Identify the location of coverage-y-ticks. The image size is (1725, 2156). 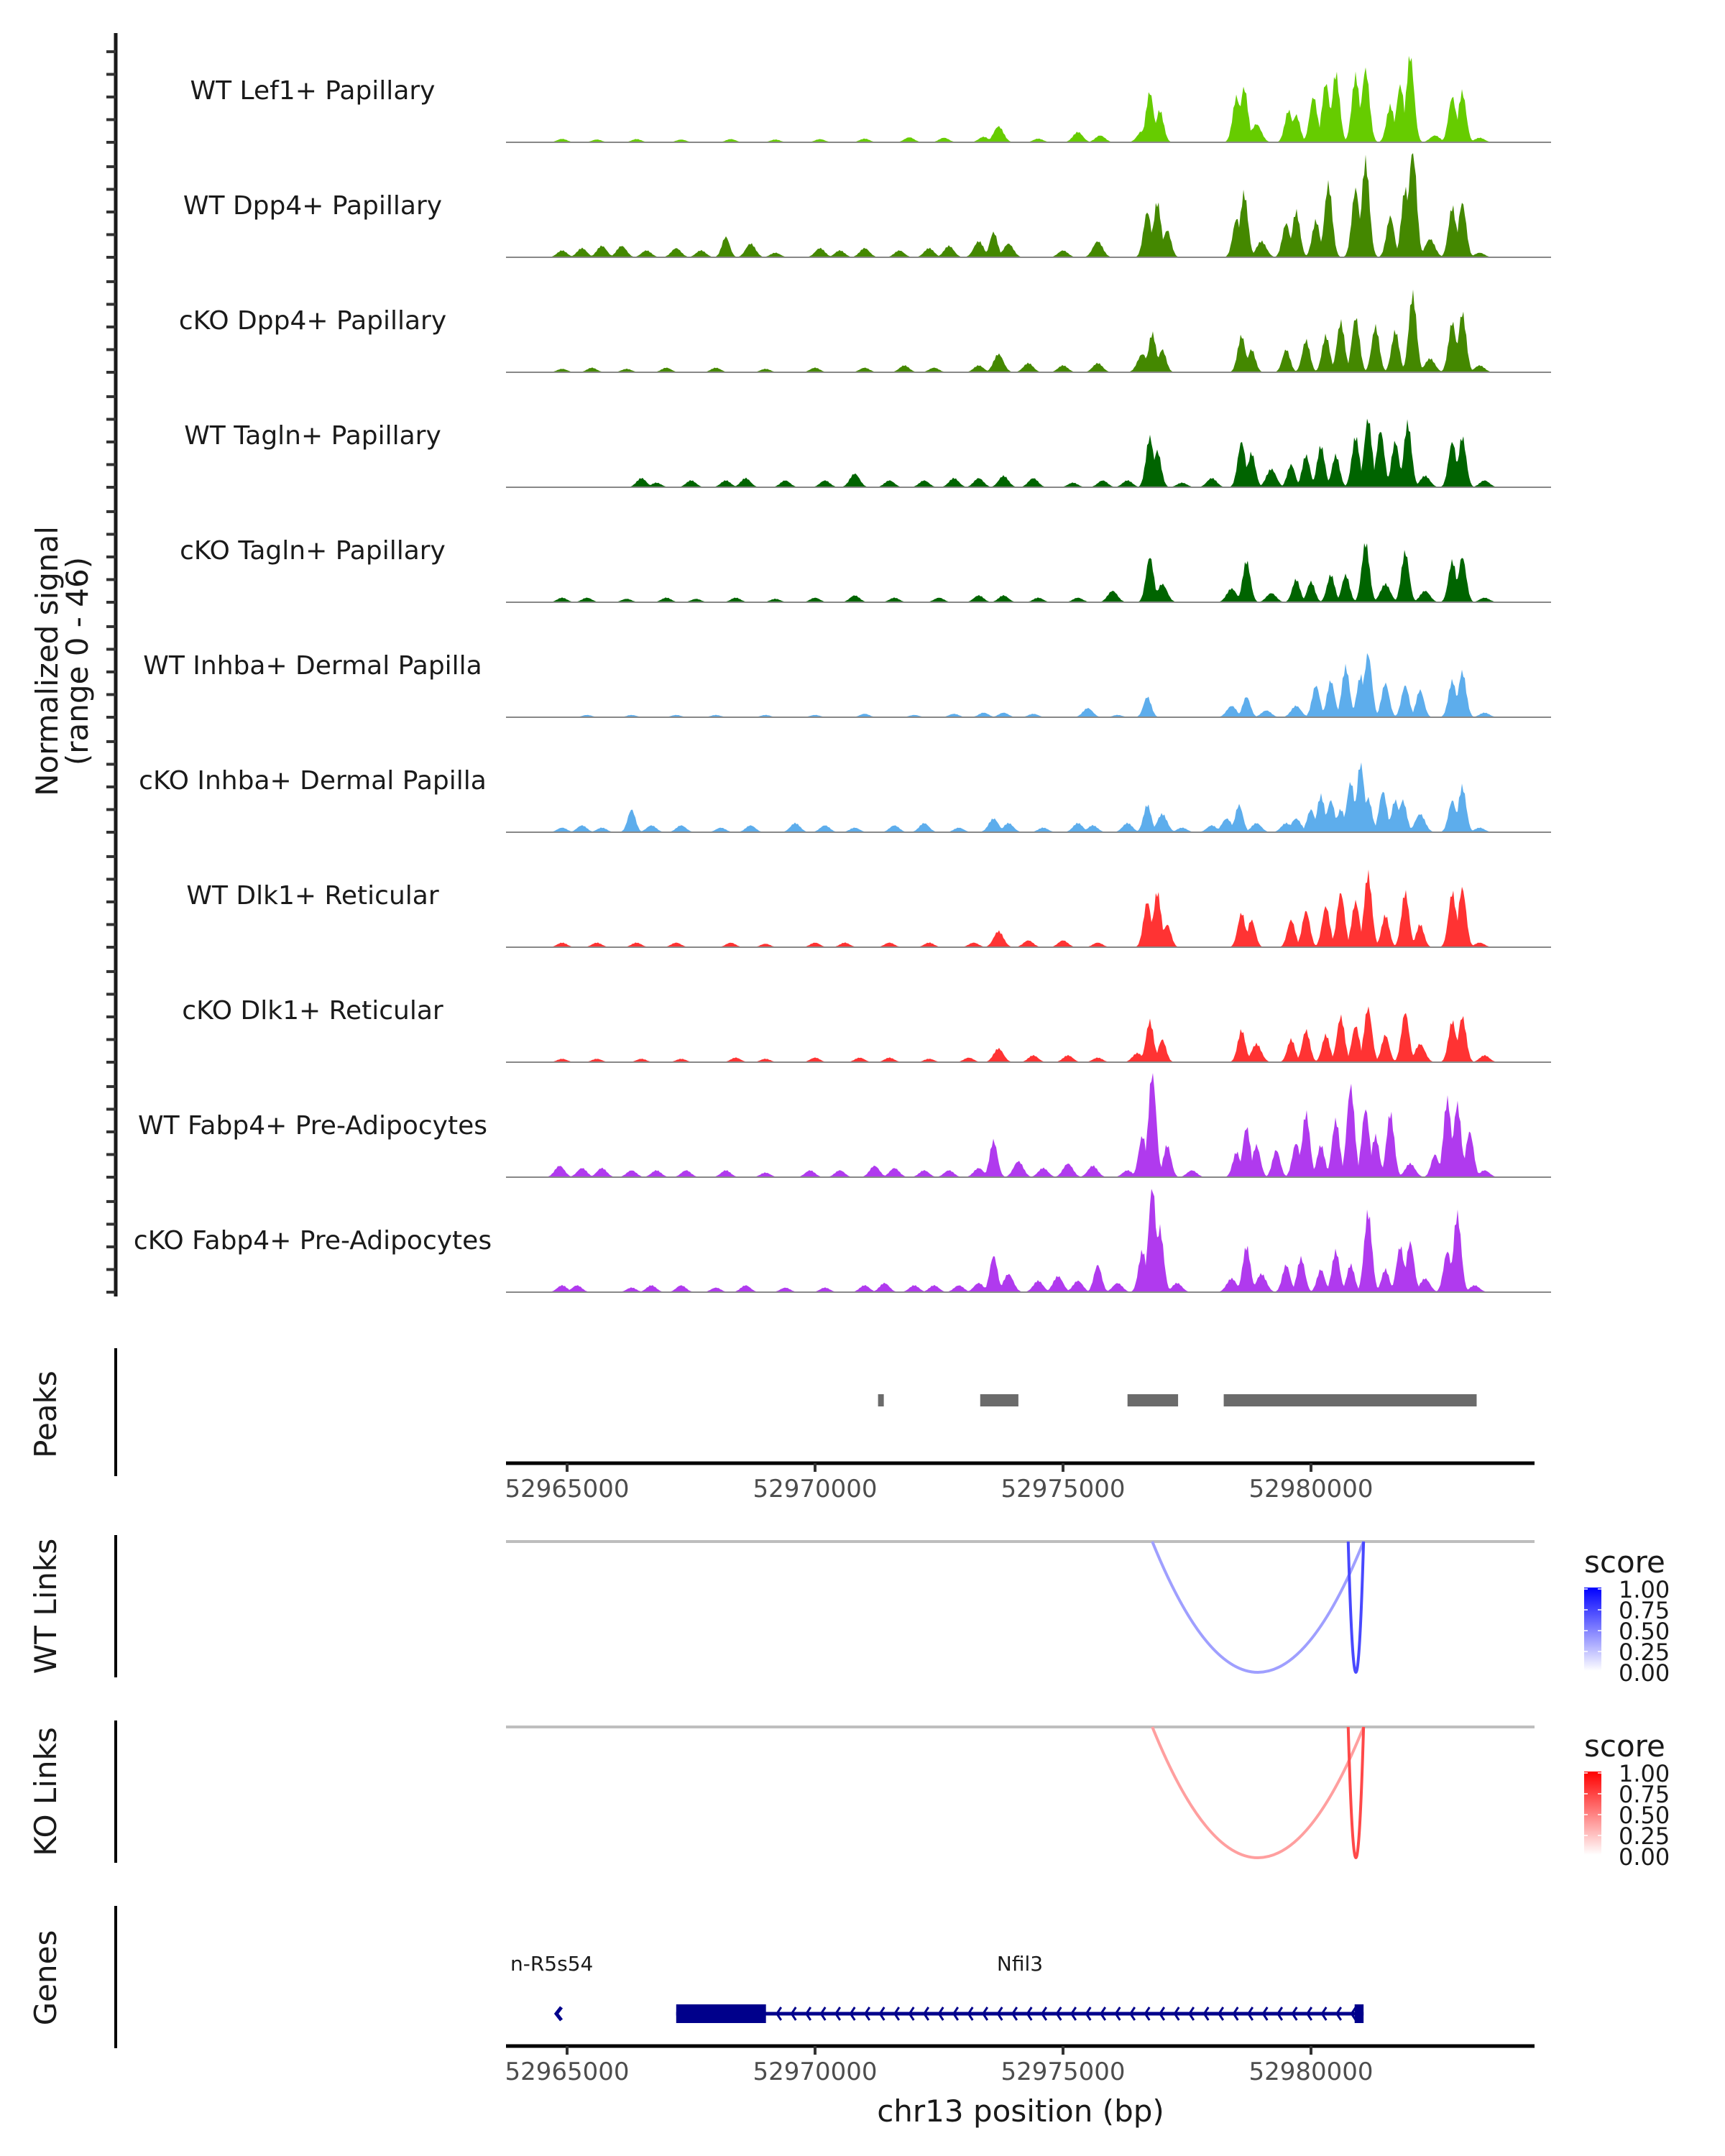
(111, 672).